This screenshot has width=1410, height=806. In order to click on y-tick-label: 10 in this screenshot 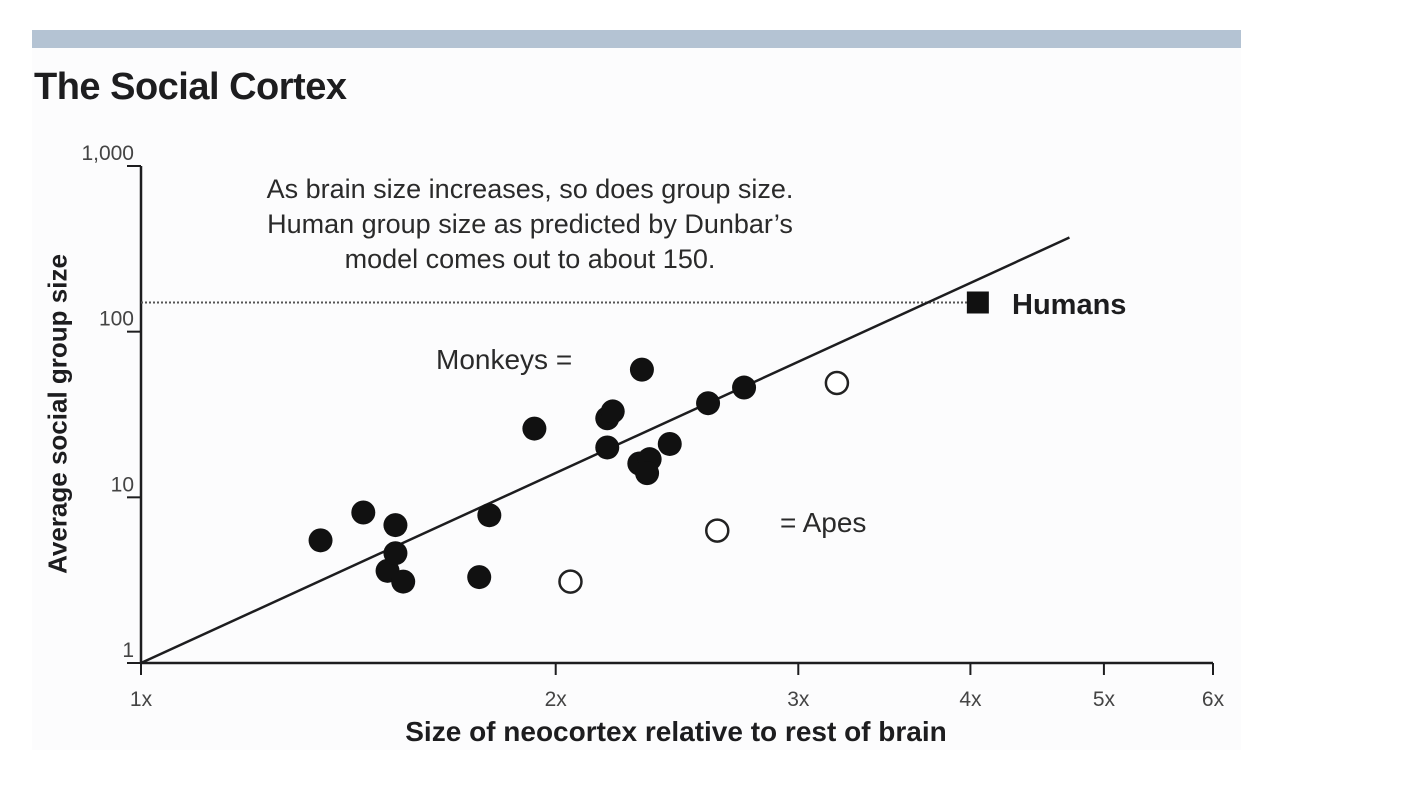, I will do `click(122, 484)`.